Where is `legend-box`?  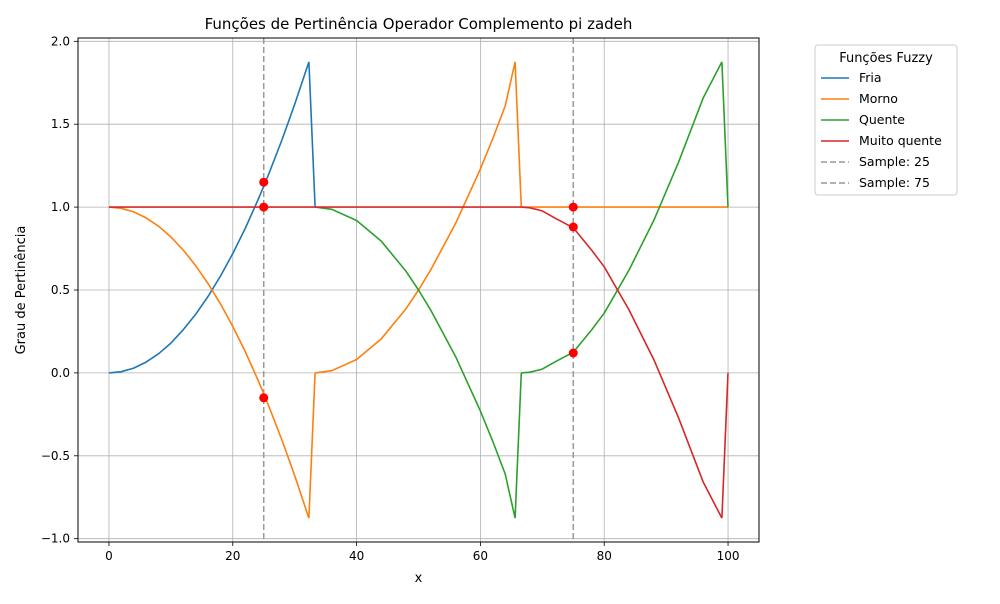
legend-box is located at coordinates (886, 120).